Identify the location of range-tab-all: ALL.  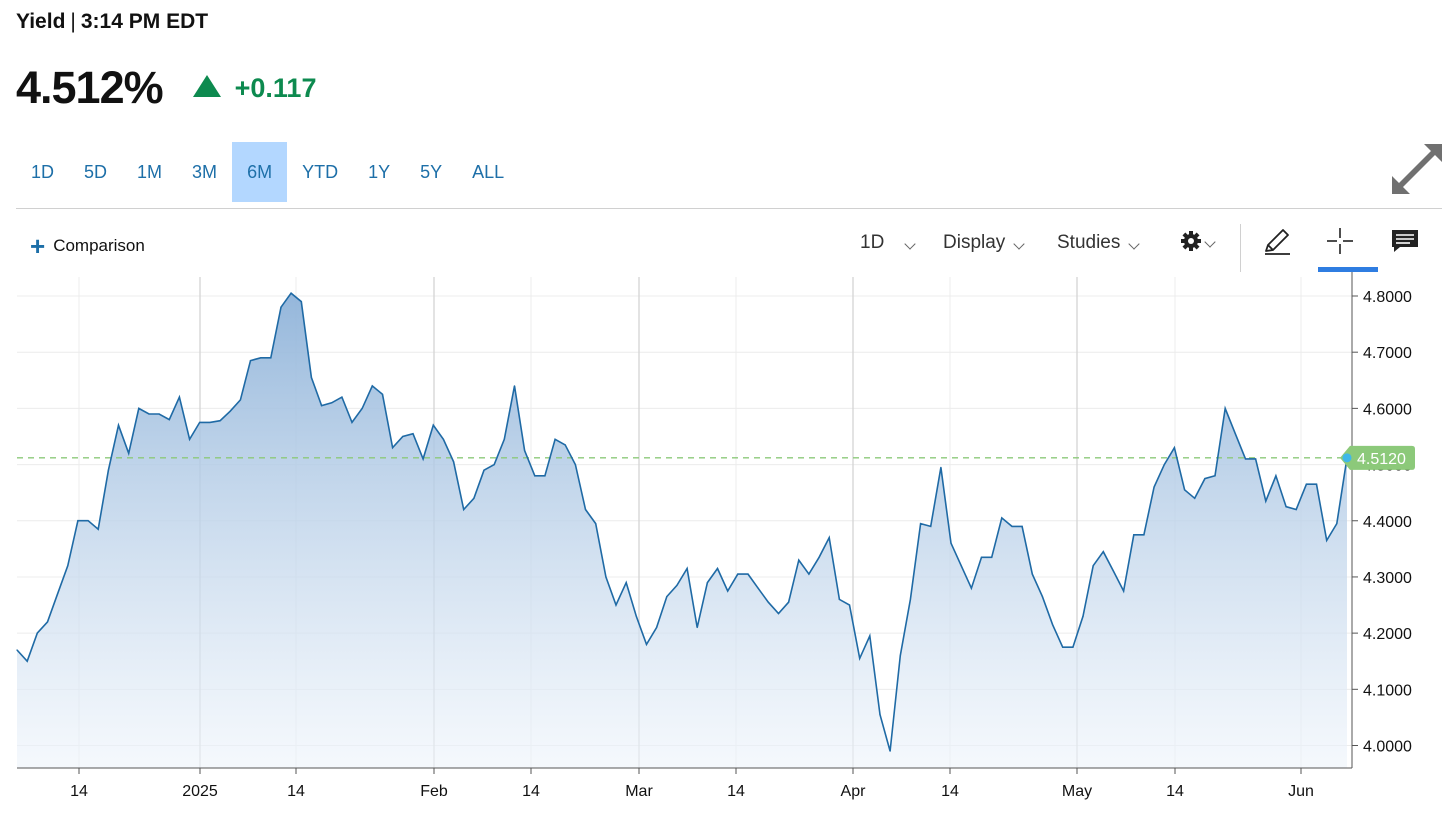
(488, 172).